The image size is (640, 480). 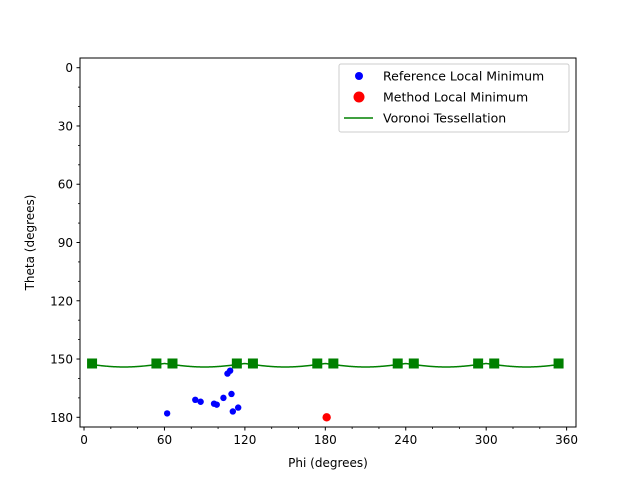 I want to click on x-tick-label: 240, so click(x=405, y=440).